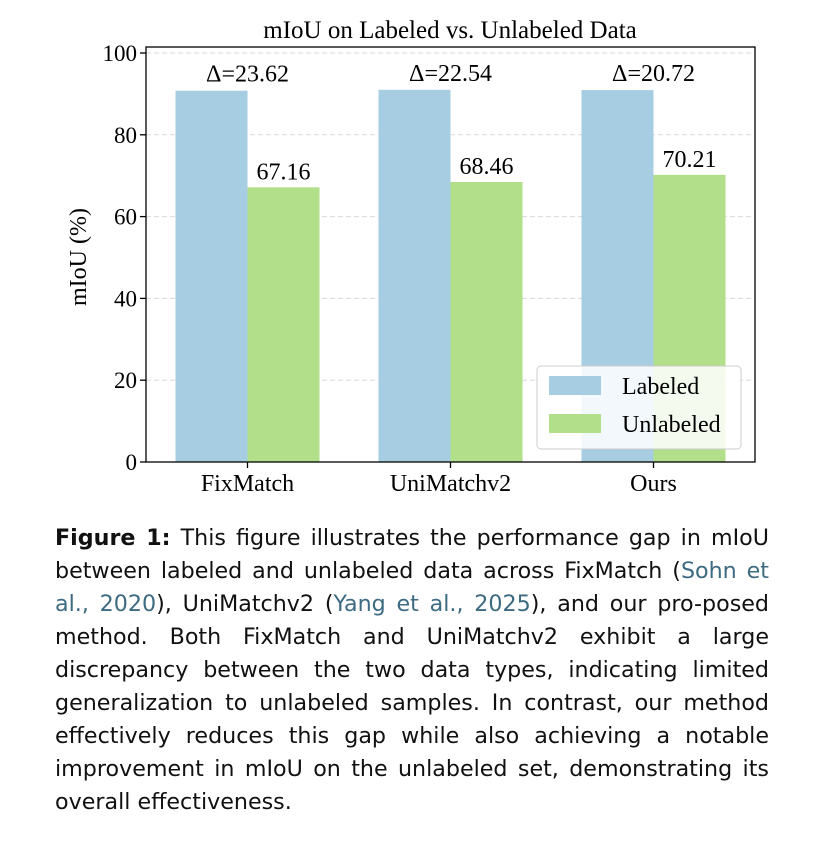  What do you see at coordinates (125, 217) in the screenshot?
I see `y-tick-label: 60` at bounding box center [125, 217].